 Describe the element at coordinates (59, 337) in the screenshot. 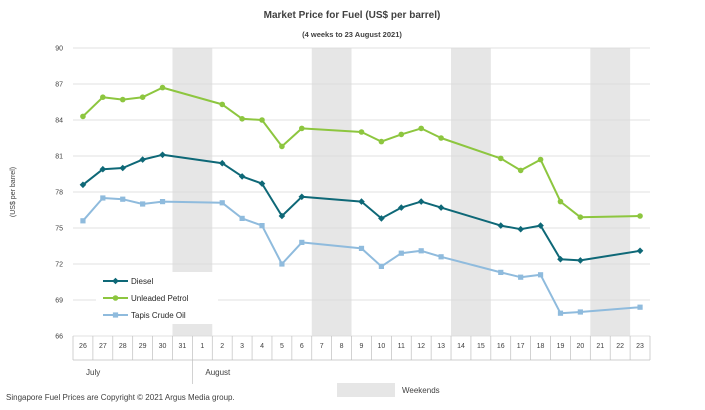

I see `y-tick-66: 66` at that location.